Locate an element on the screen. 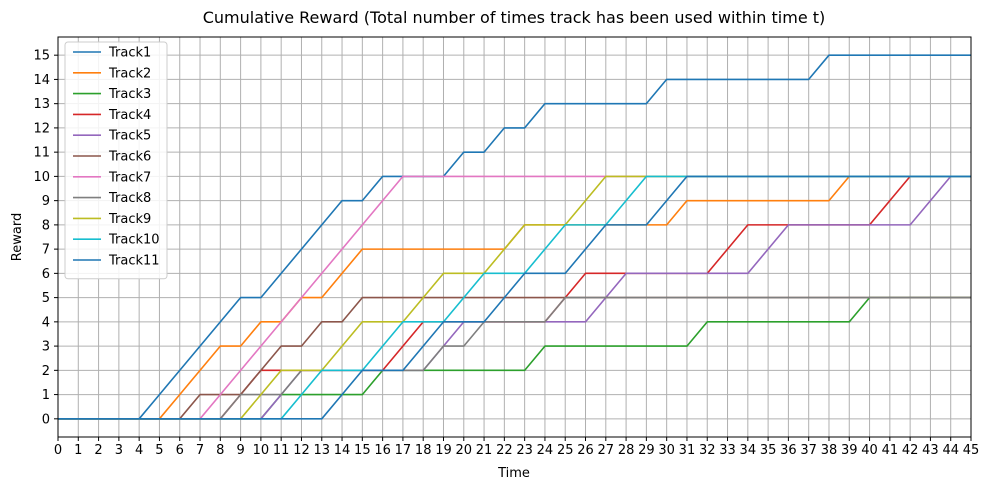  y-tick-label: 3 is located at coordinates (46, 347).